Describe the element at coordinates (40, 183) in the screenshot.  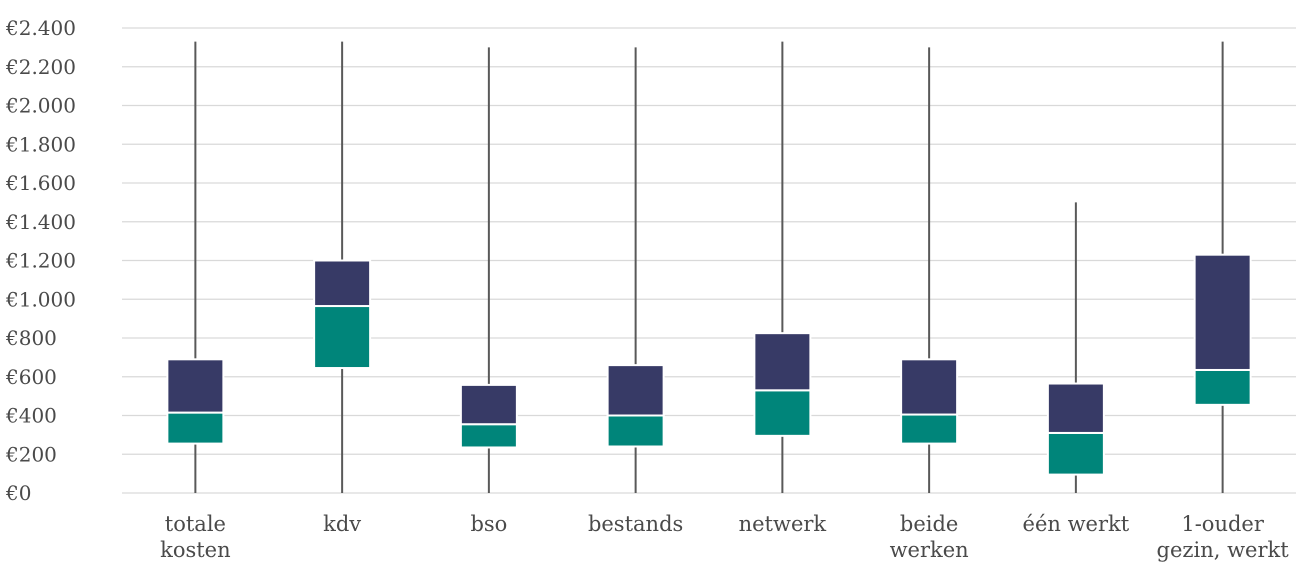
I see `y-tick-label: €1.600` at that location.